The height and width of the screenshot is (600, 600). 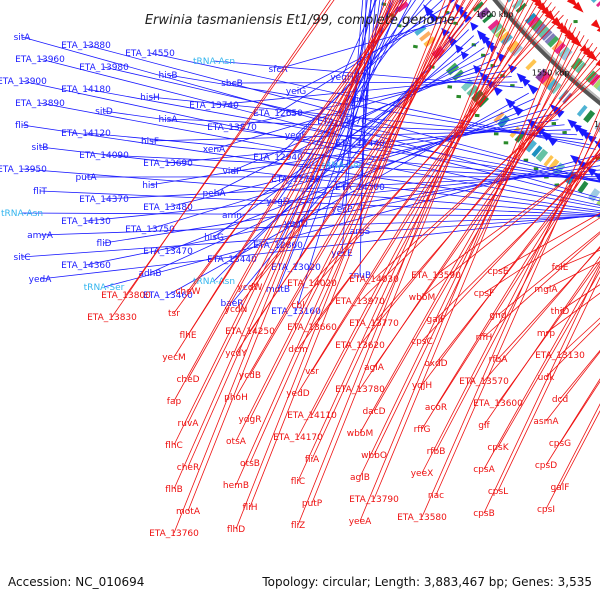 I want to click on kbp-label: 1550 kbp, so click(x=551, y=72).